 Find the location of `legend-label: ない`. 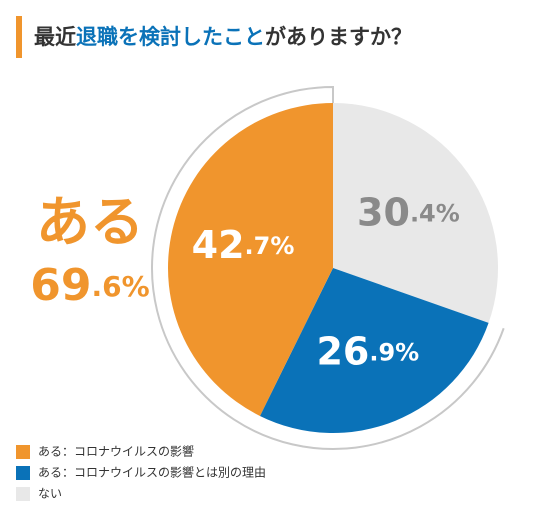

legend-label: ない is located at coordinates (50, 494).